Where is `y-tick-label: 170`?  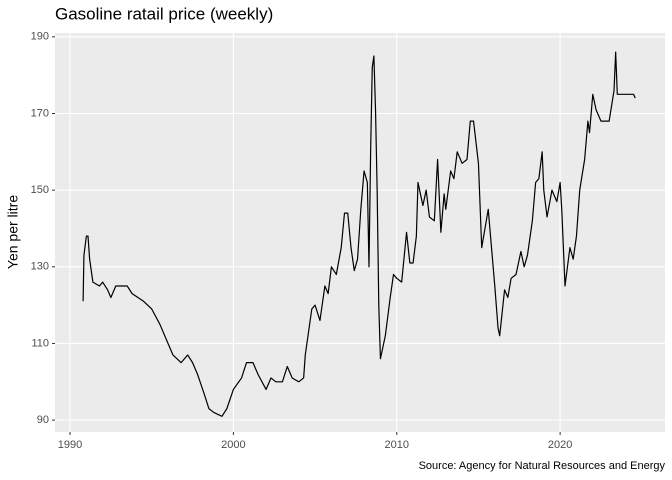
y-tick-label: 170 is located at coordinates (40, 113).